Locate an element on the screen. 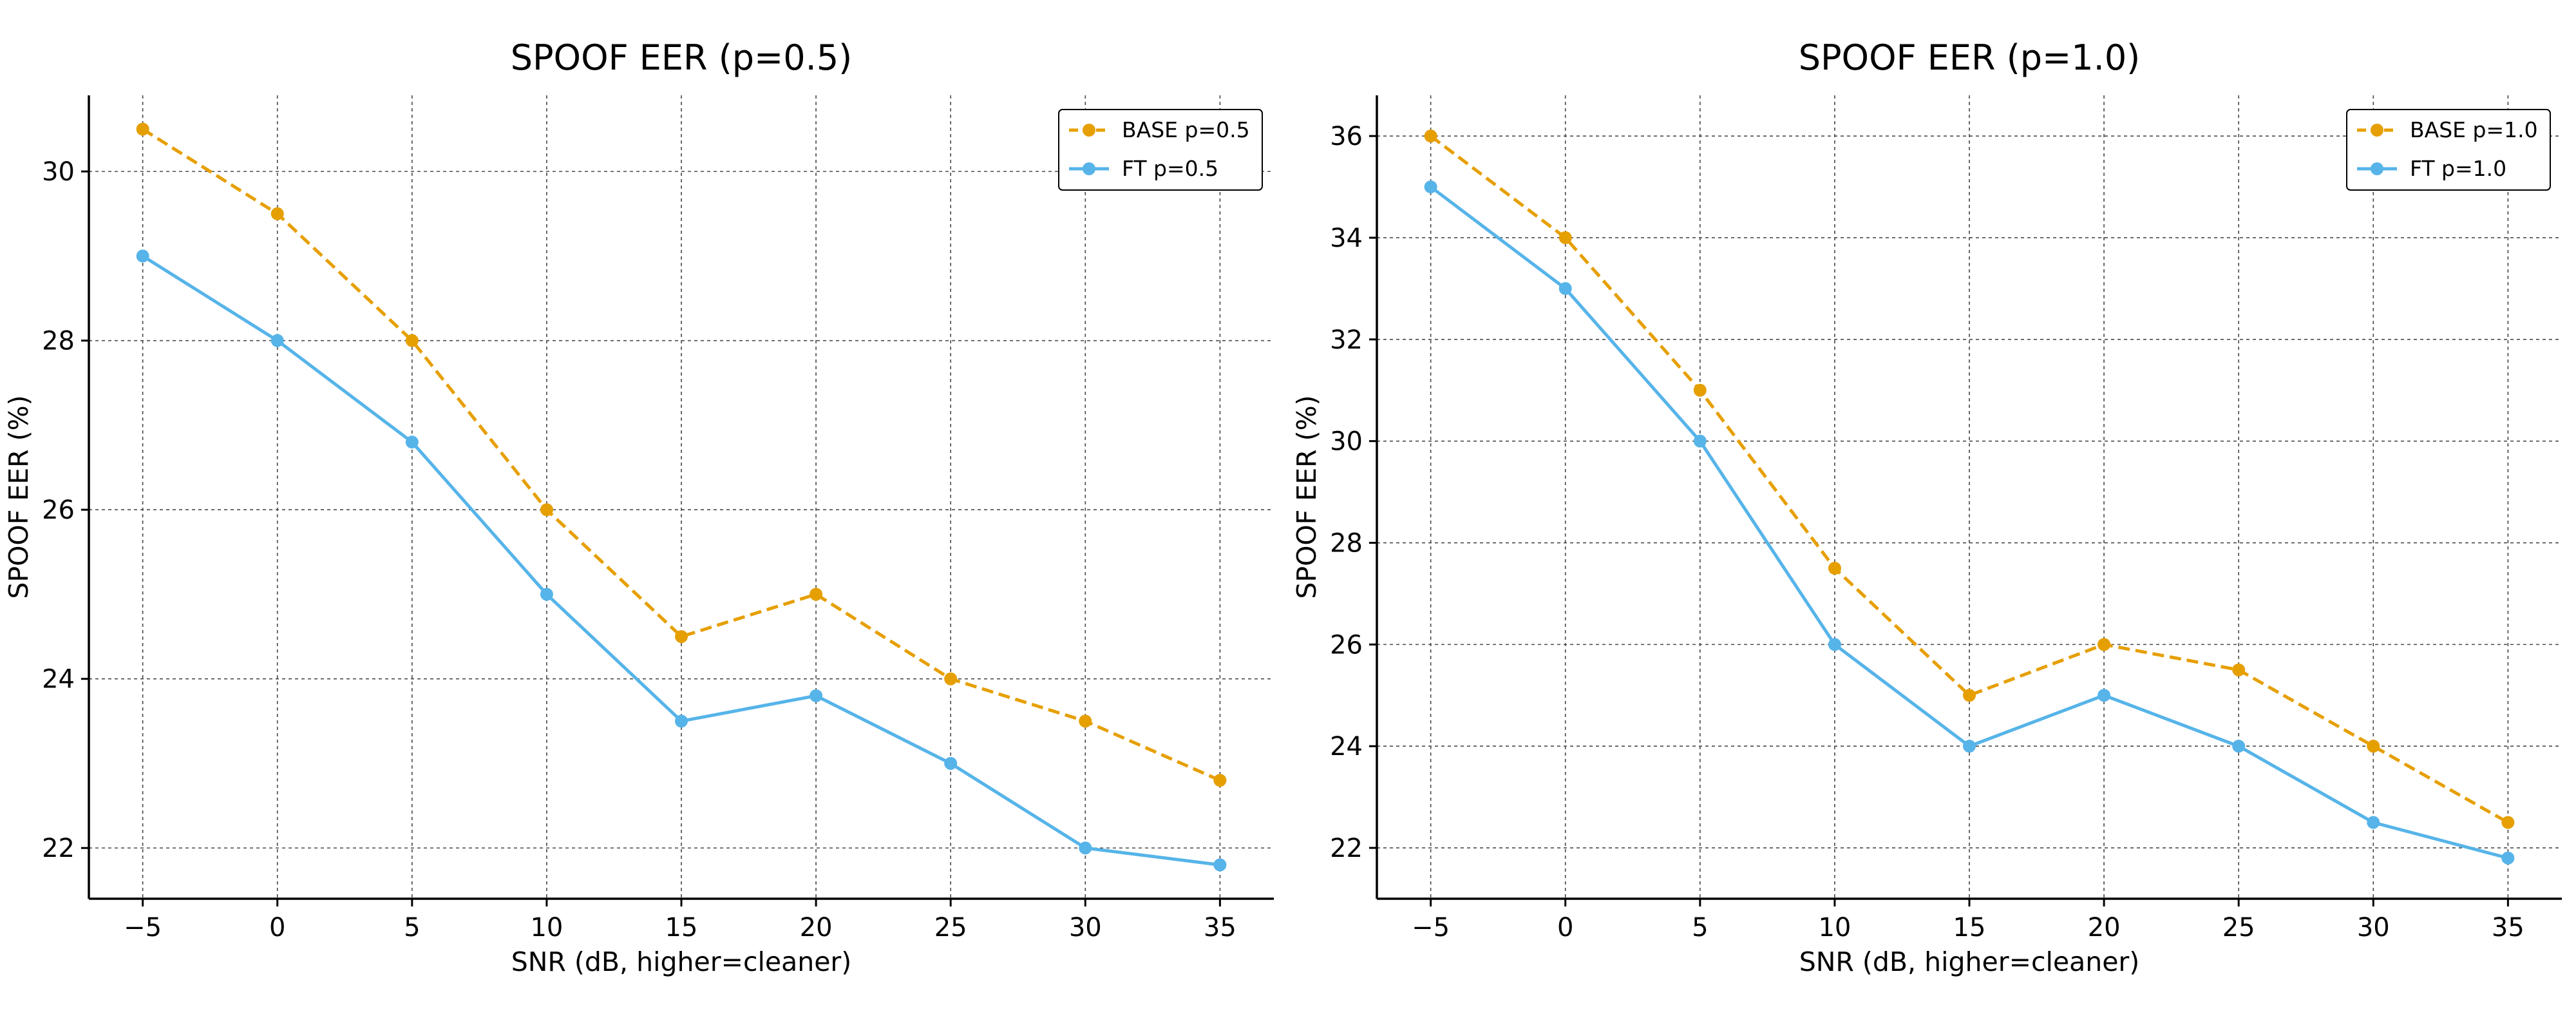  y-tick-label: 32 is located at coordinates (1347, 340).